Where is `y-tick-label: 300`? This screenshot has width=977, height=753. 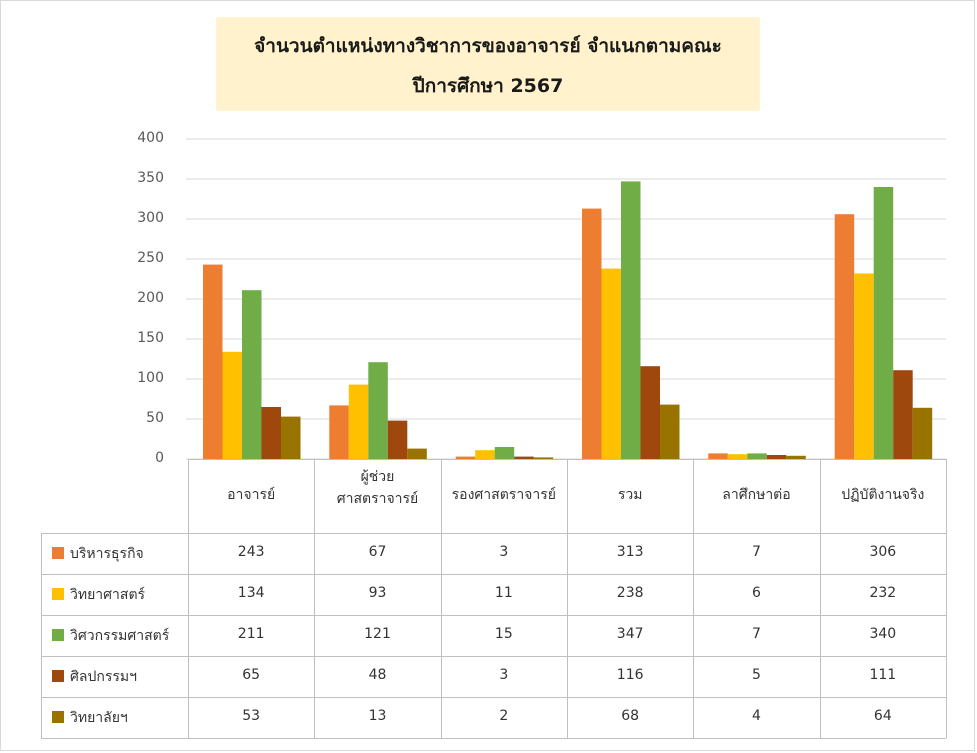
y-tick-label: 300 is located at coordinates (150, 218).